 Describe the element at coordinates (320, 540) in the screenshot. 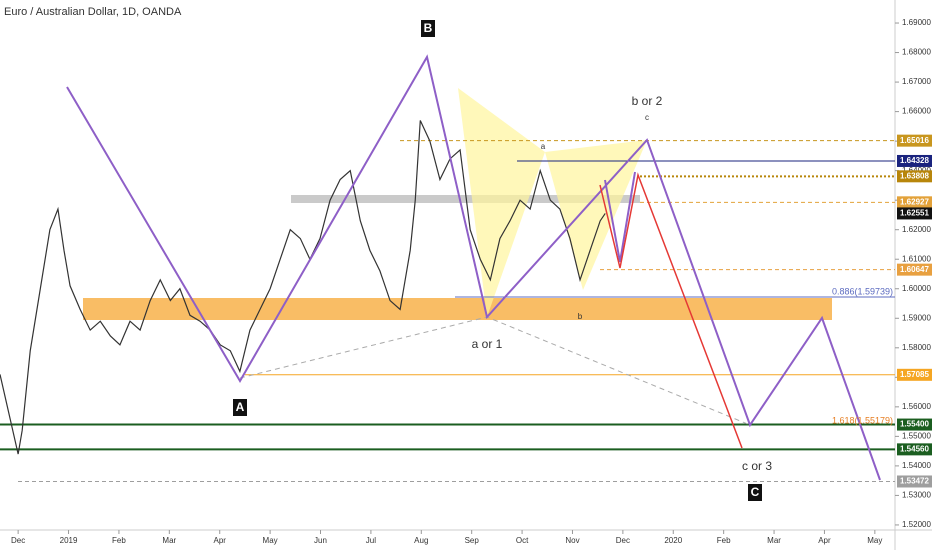

I see `x-tick-label: Jun` at that location.